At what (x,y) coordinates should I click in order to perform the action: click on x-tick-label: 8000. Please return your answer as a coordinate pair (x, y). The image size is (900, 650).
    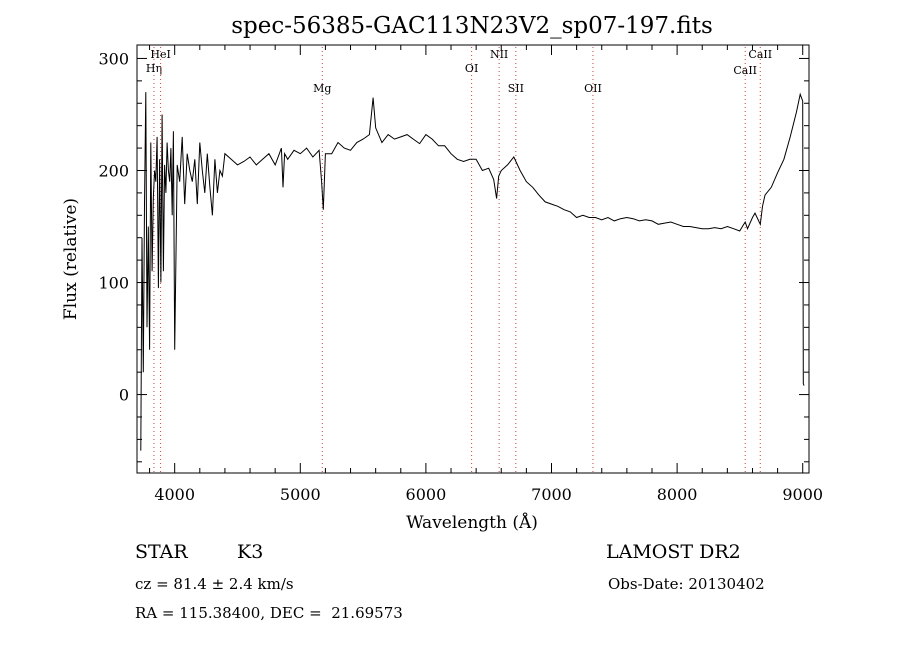
    Looking at the image, I should click on (677, 494).